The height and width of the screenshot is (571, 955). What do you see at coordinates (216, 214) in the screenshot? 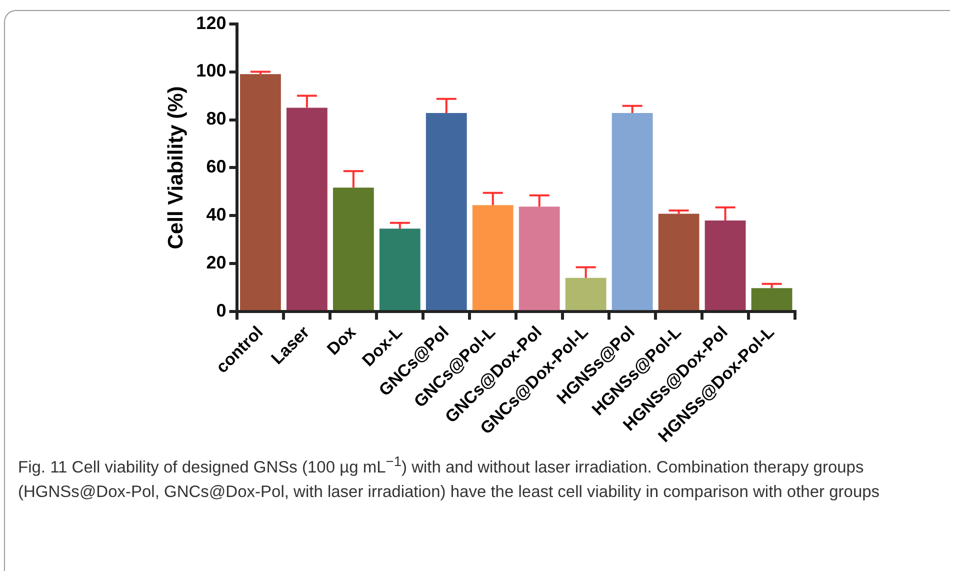
I see `y-tick-label: 40` at bounding box center [216, 214].